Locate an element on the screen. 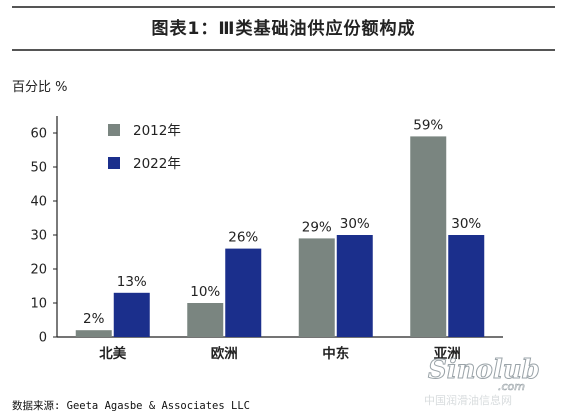 The height and width of the screenshot is (419, 567). title-rule is located at coordinates (283, 50).